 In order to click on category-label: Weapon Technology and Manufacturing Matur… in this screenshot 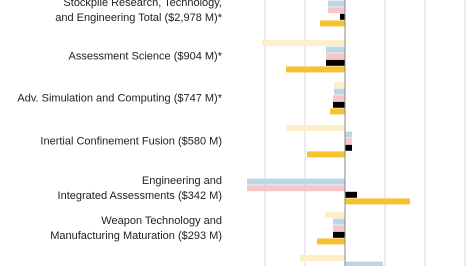, I will do `click(136, 228)`.